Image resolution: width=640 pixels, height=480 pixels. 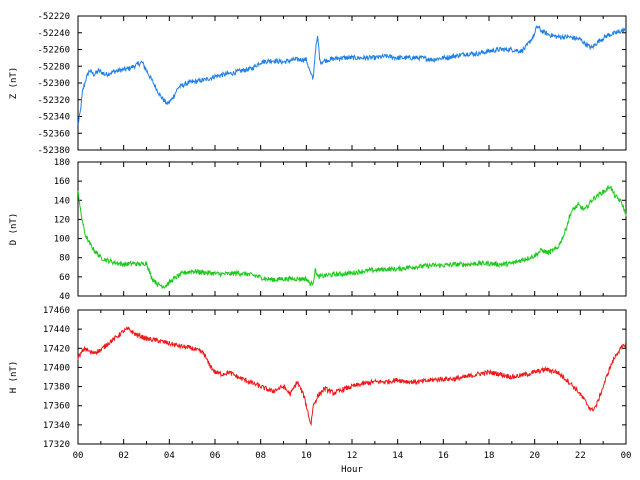 What do you see at coordinates (580, 456) in the screenshot?
I see `x-tick-label: 22` at bounding box center [580, 456].